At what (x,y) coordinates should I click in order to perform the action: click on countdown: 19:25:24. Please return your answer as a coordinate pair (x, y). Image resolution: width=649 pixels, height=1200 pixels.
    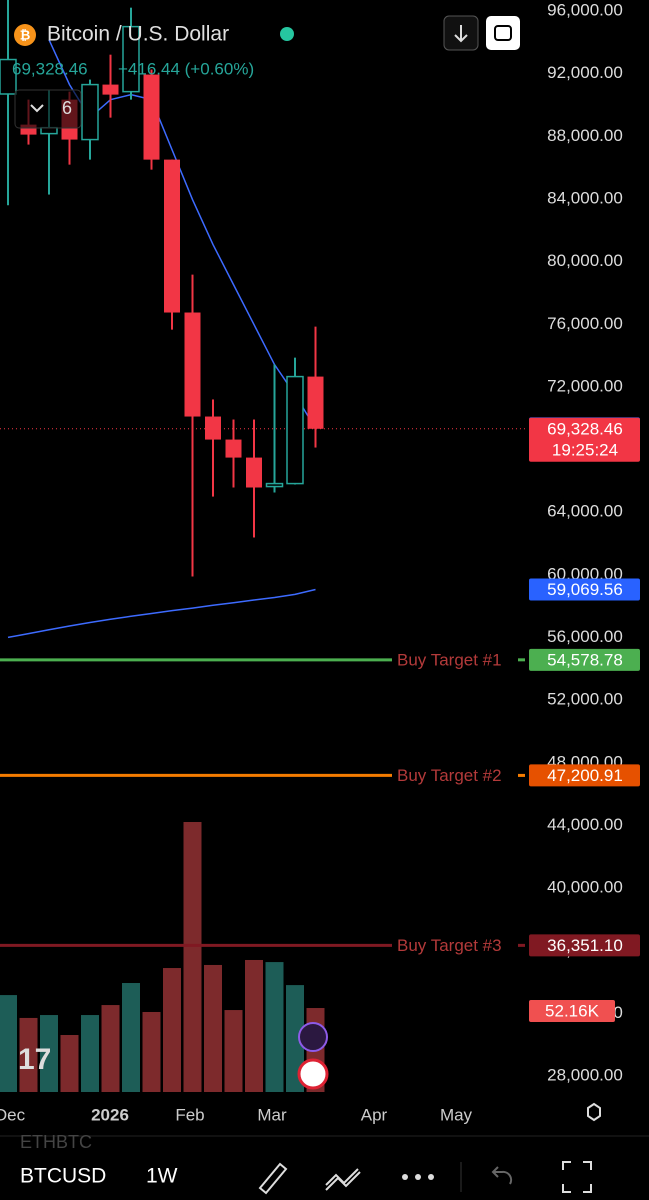
    Looking at the image, I should click on (585, 449).